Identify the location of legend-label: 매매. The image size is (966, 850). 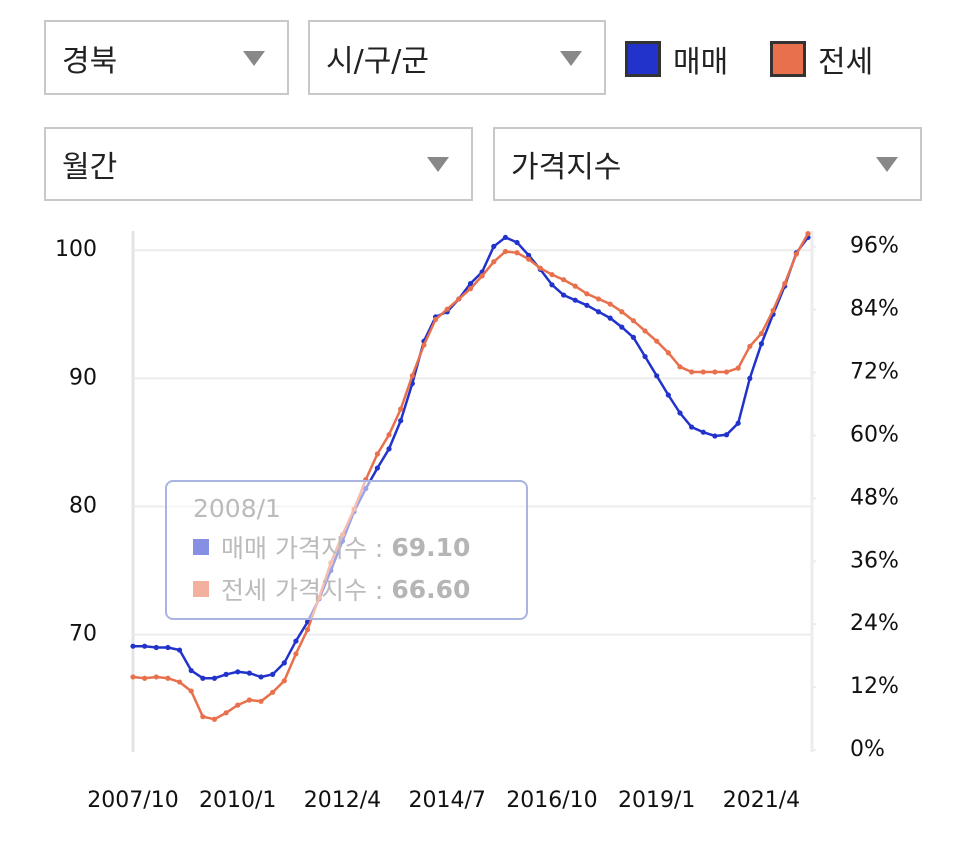
(701, 62).